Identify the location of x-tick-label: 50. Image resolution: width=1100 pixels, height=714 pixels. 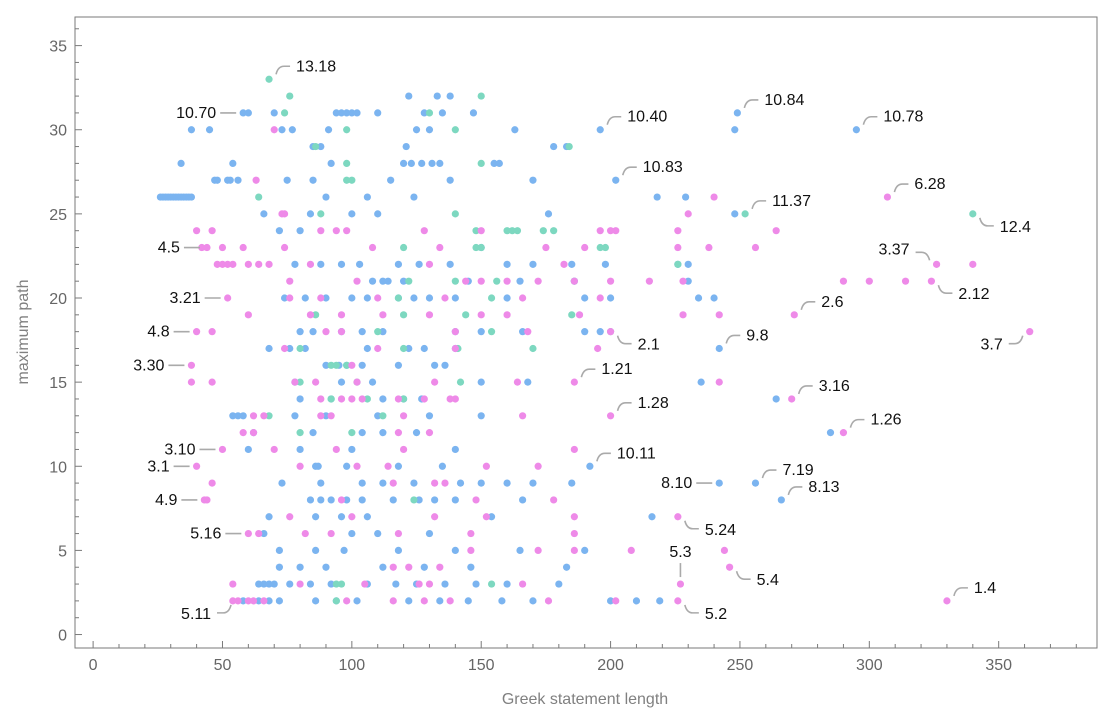
(223, 665).